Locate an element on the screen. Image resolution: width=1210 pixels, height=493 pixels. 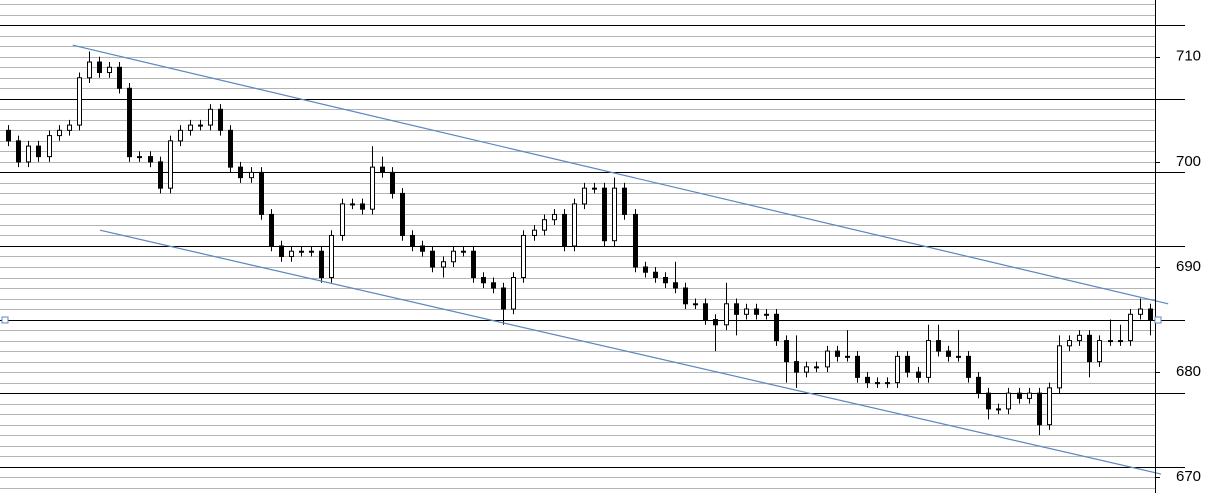
y-tick-label: 690 is located at coordinates (1188, 266).